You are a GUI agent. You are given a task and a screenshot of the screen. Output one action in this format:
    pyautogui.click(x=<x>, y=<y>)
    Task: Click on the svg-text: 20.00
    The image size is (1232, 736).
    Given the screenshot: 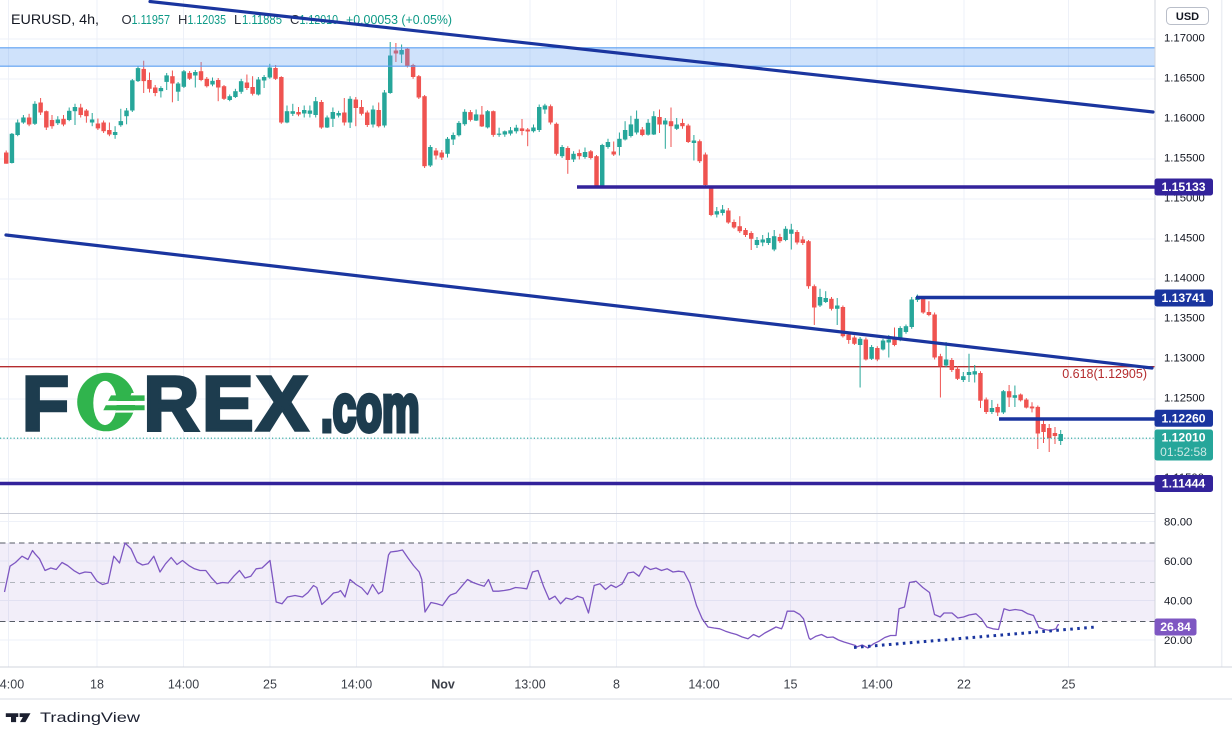 What is the action you would take?
    pyautogui.click(x=1178, y=641)
    